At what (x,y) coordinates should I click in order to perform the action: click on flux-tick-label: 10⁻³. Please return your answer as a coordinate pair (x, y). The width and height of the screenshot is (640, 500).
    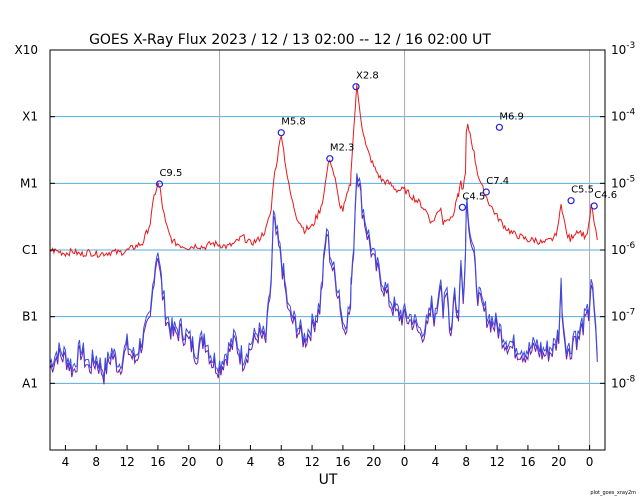
    Looking at the image, I should click on (623, 49).